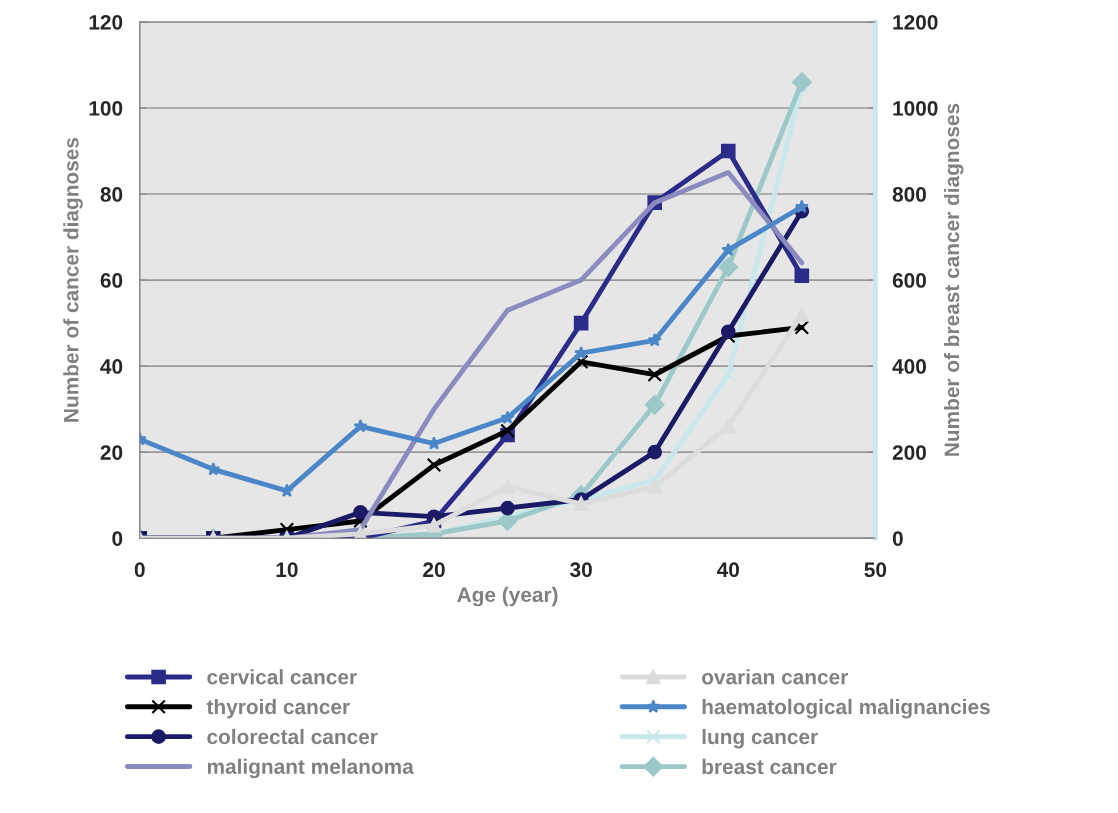 Image resolution: width=1118 pixels, height=813 pixels. What do you see at coordinates (909, 452) in the screenshot?
I see `y2-tick-label: 200` at bounding box center [909, 452].